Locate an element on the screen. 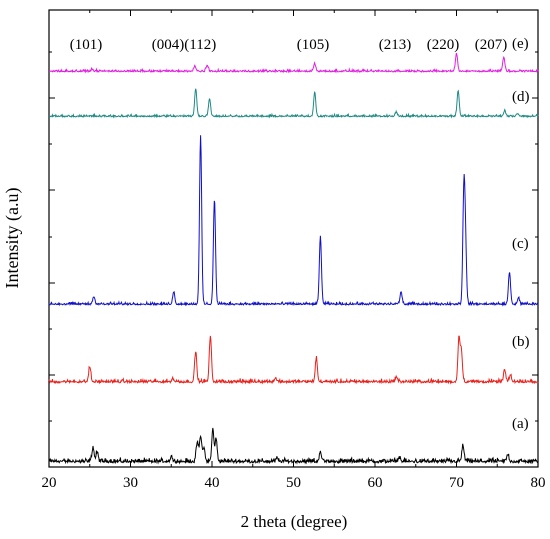 The image size is (550, 539). x-tick-label: 70 is located at coordinates (456, 483).